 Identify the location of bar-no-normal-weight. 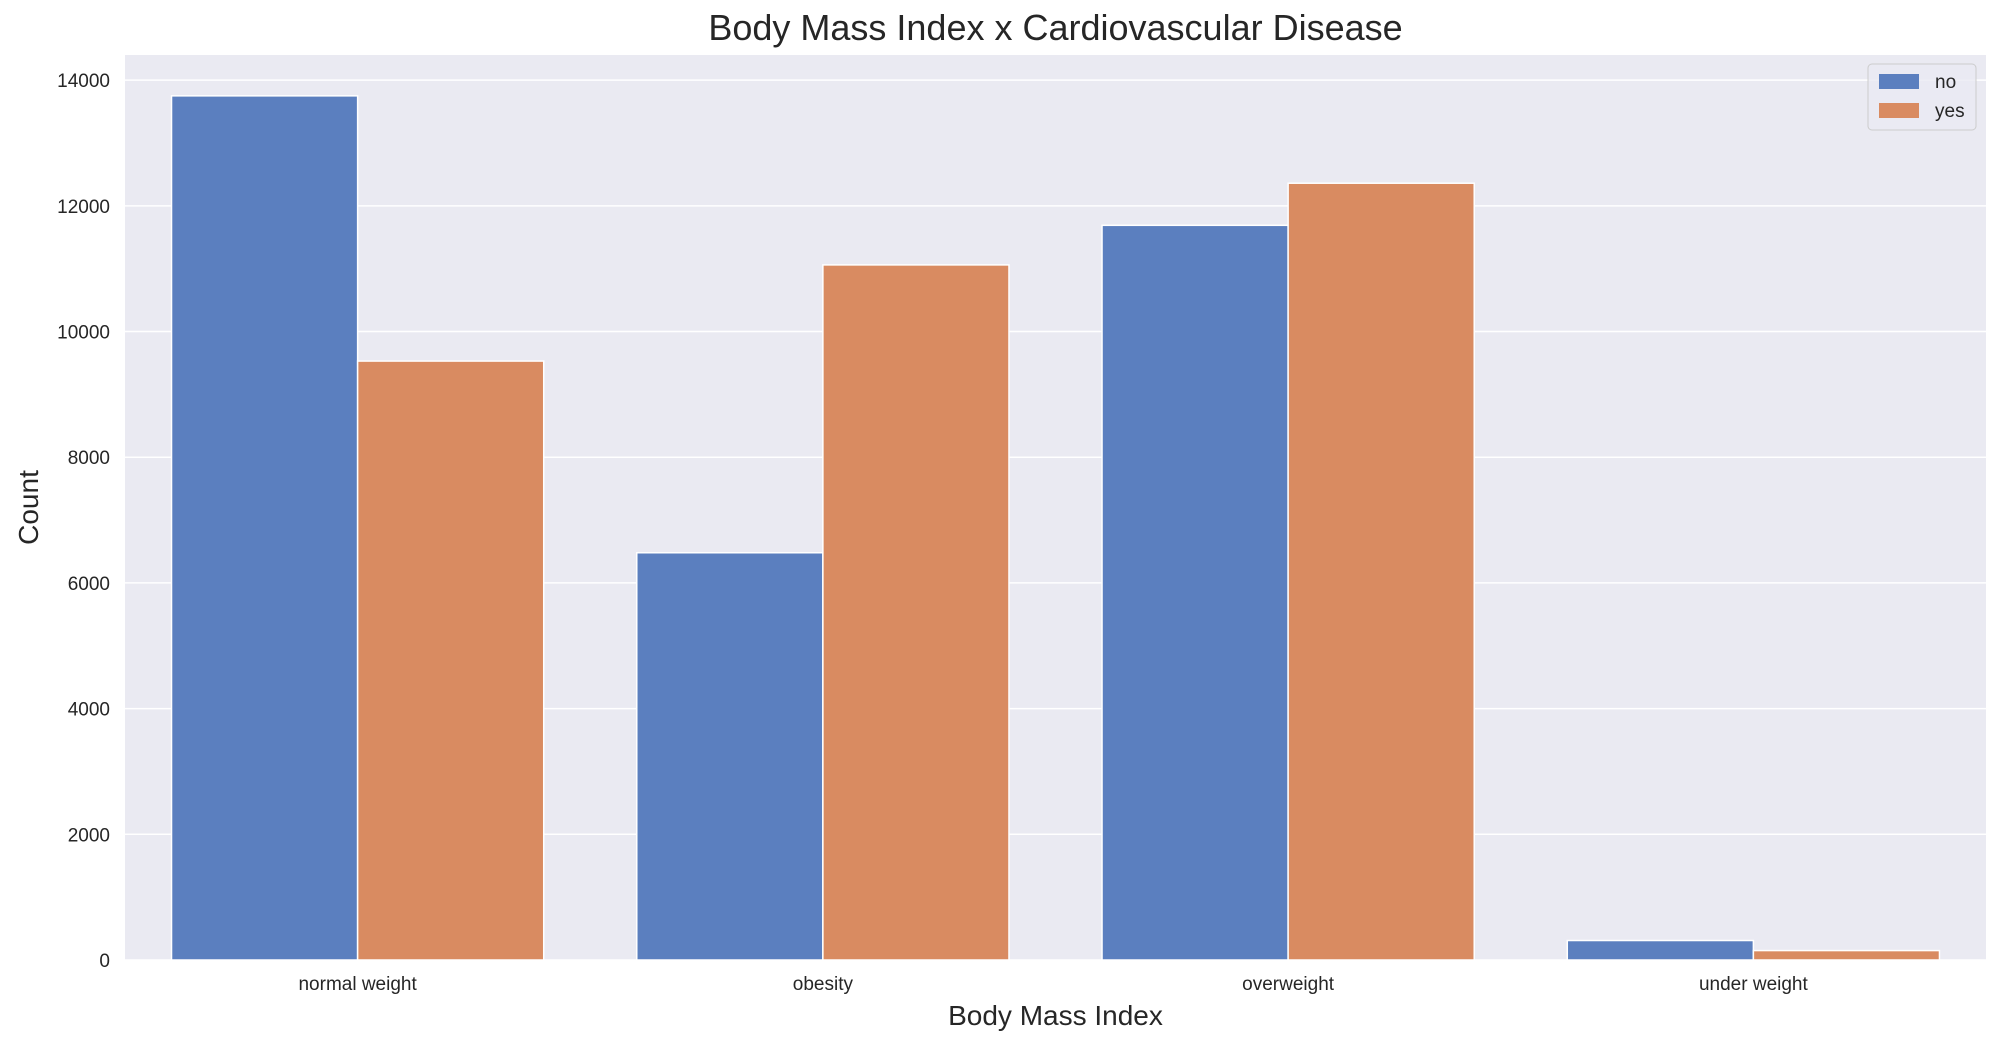
(264, 528).